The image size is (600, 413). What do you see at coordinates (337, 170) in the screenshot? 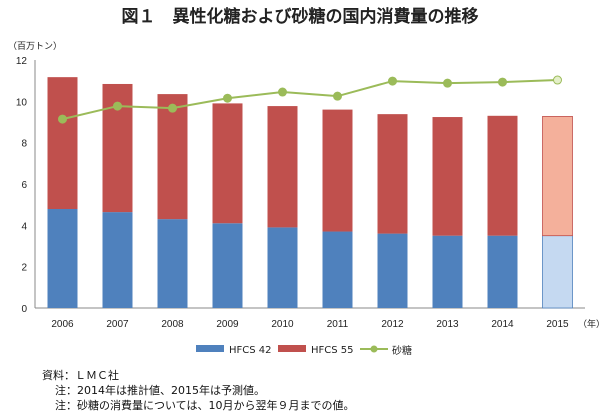
I see `bar-hfcs55-2011` at bounding box center [337, 170].